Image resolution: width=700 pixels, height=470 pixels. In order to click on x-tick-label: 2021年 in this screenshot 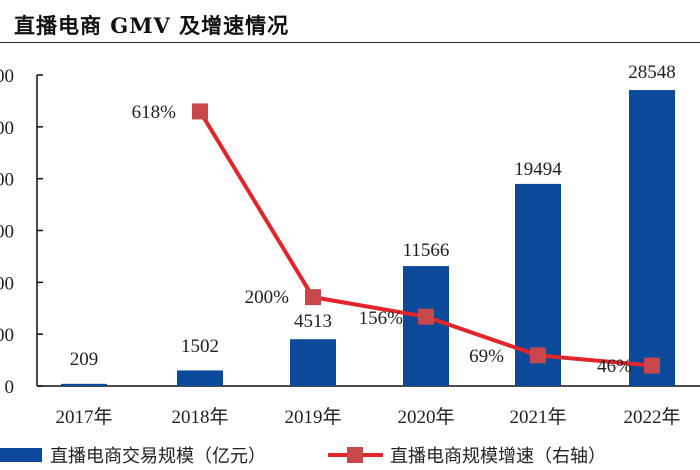, I will do `click(537, 417)`.